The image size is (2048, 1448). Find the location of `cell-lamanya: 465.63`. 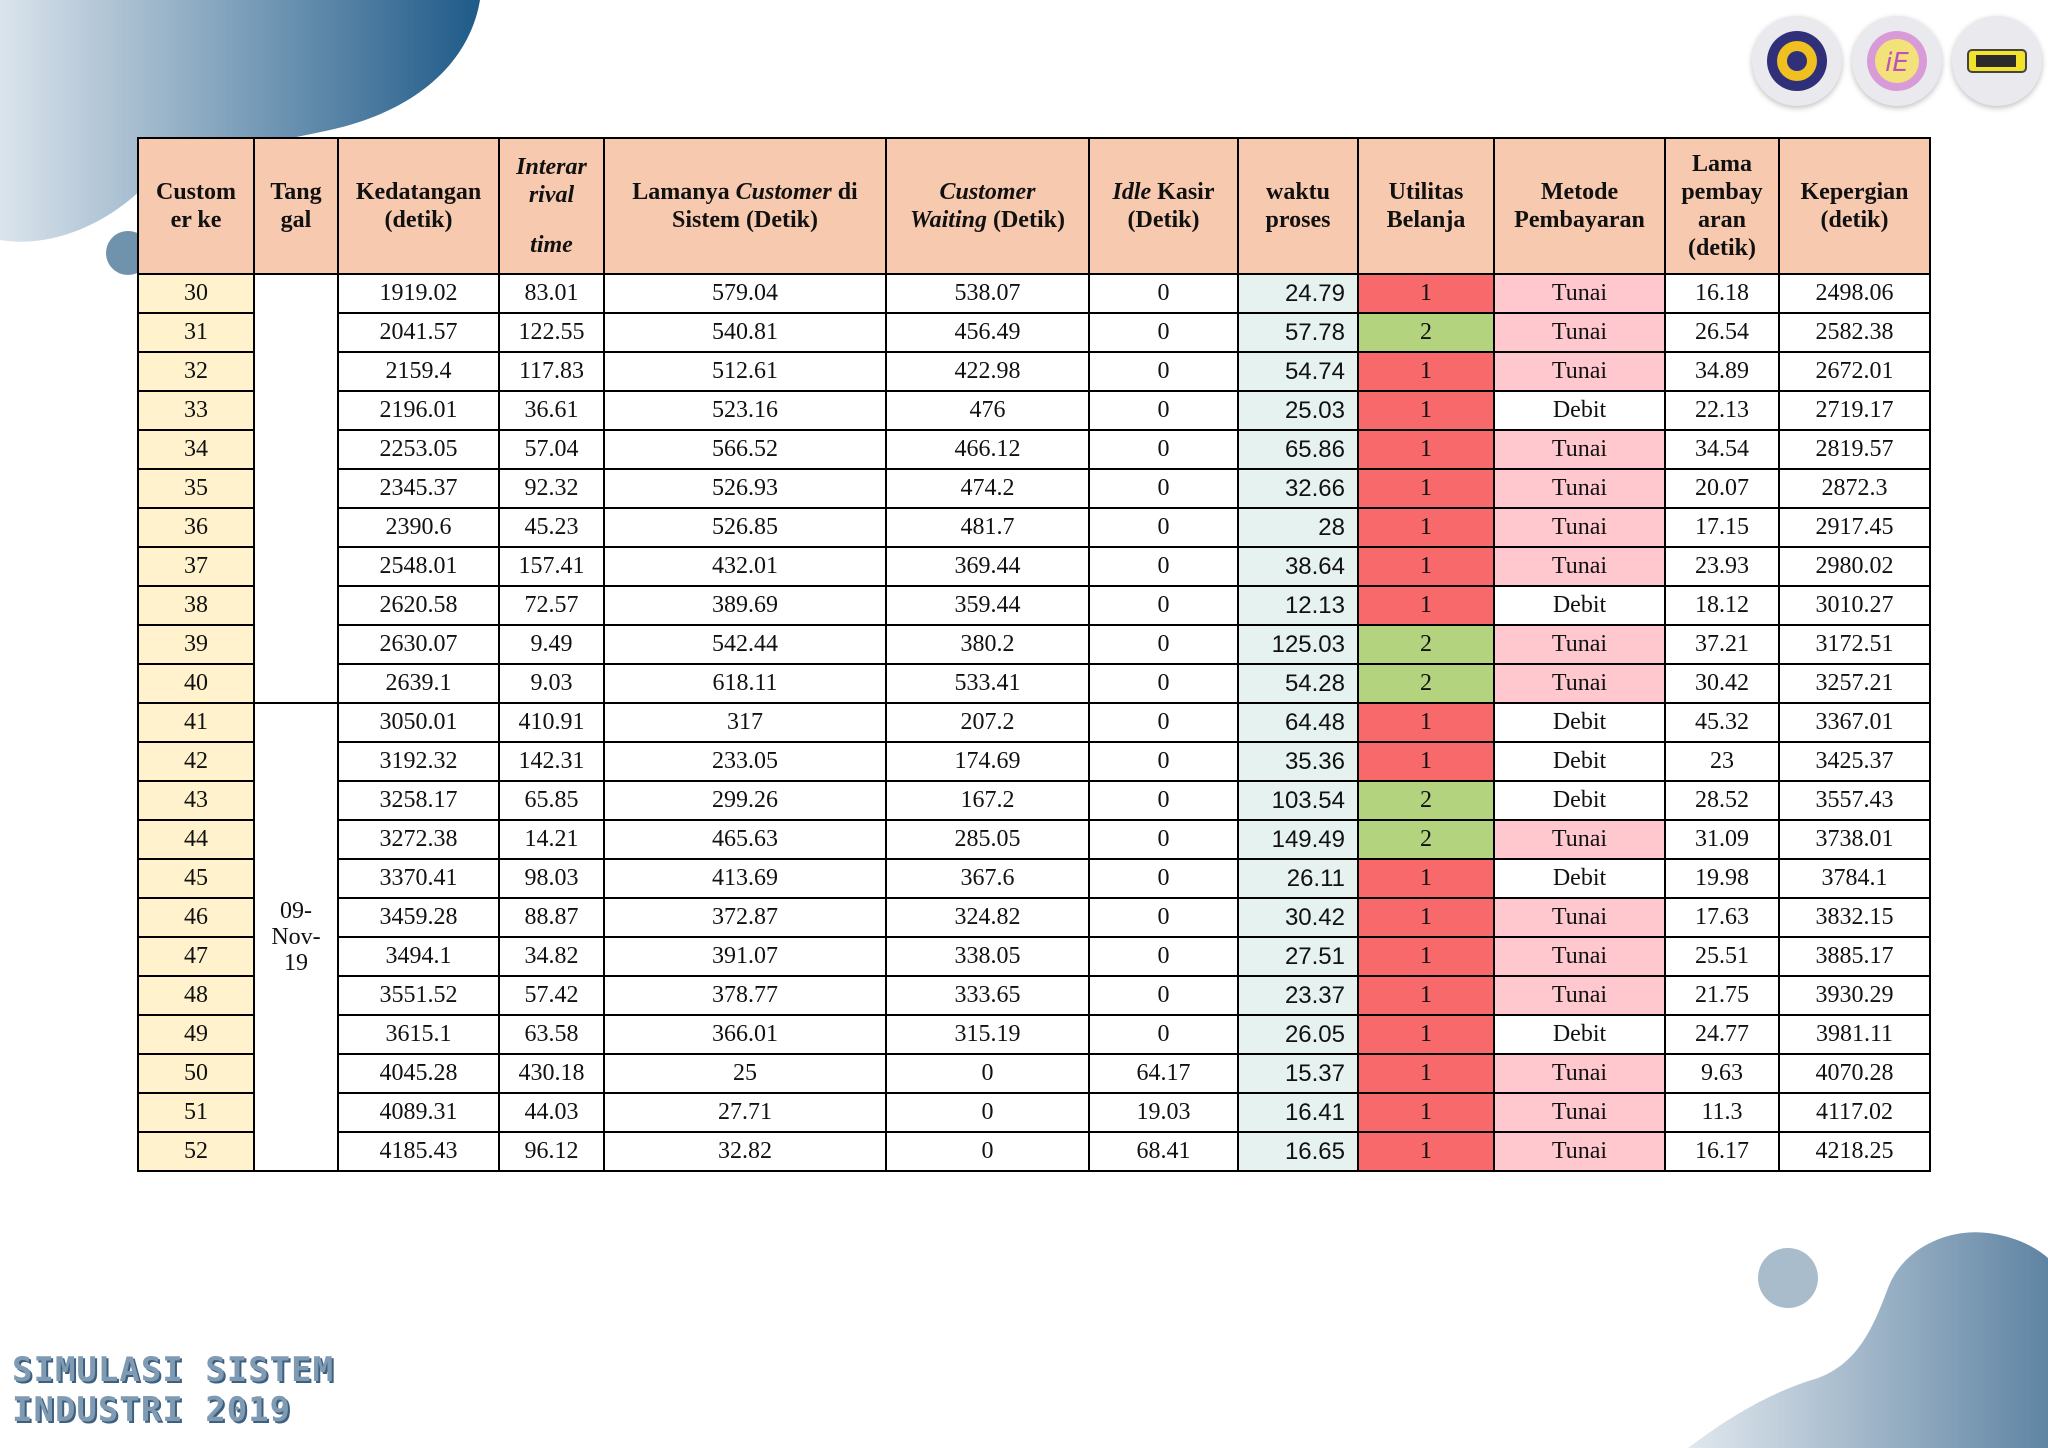

cell-lamanya: 465.63 is located at coordinates (745, 839).